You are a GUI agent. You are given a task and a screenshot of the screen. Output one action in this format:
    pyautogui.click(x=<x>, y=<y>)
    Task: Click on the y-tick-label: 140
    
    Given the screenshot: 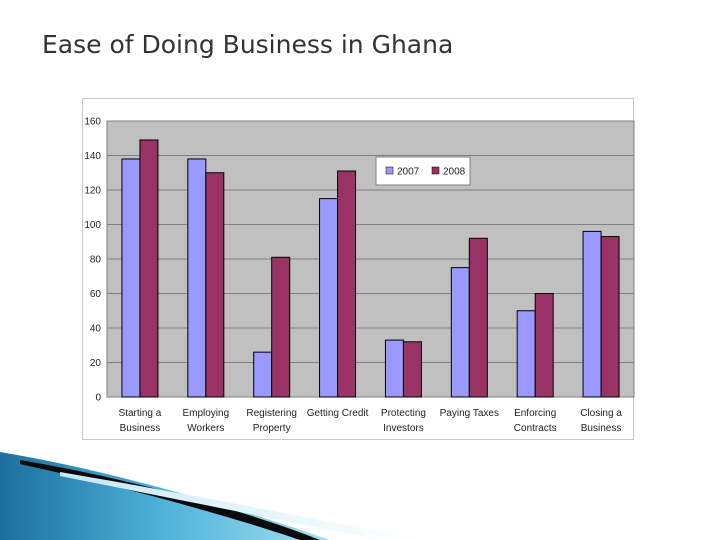 What is the action you would take?
    pyautogui.click(x=92, y=156)
    